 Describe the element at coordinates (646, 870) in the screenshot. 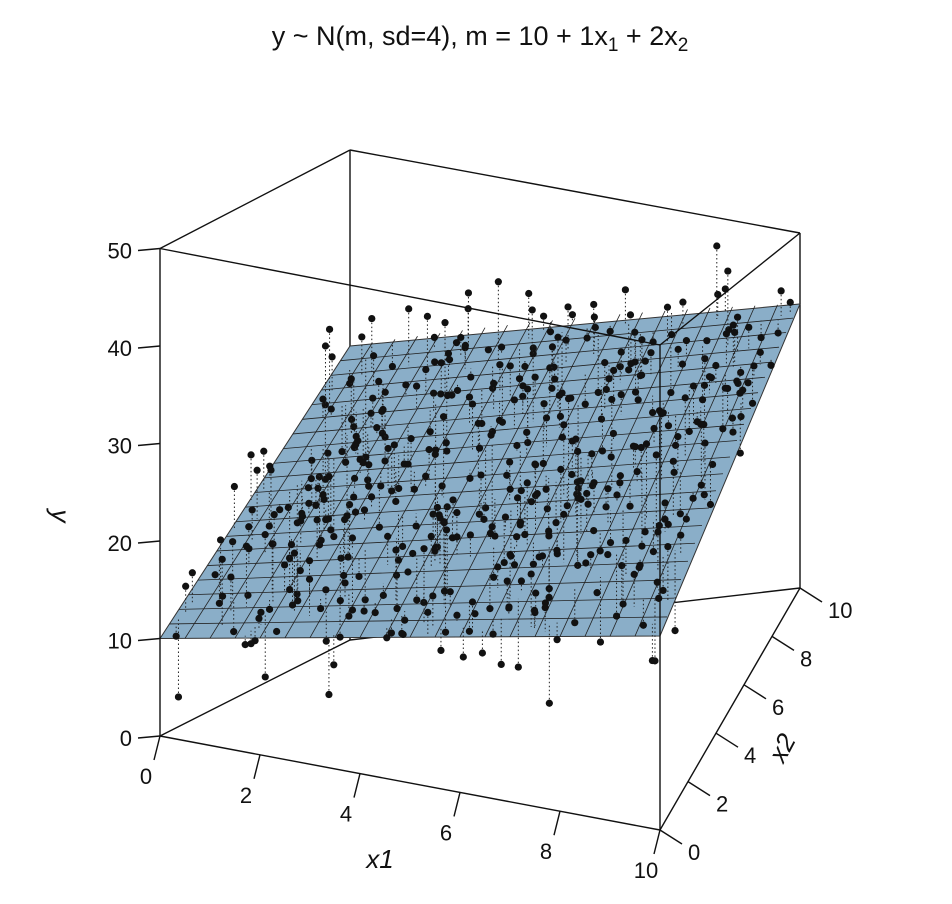

I see `x1-tick-label: 10` at that location.